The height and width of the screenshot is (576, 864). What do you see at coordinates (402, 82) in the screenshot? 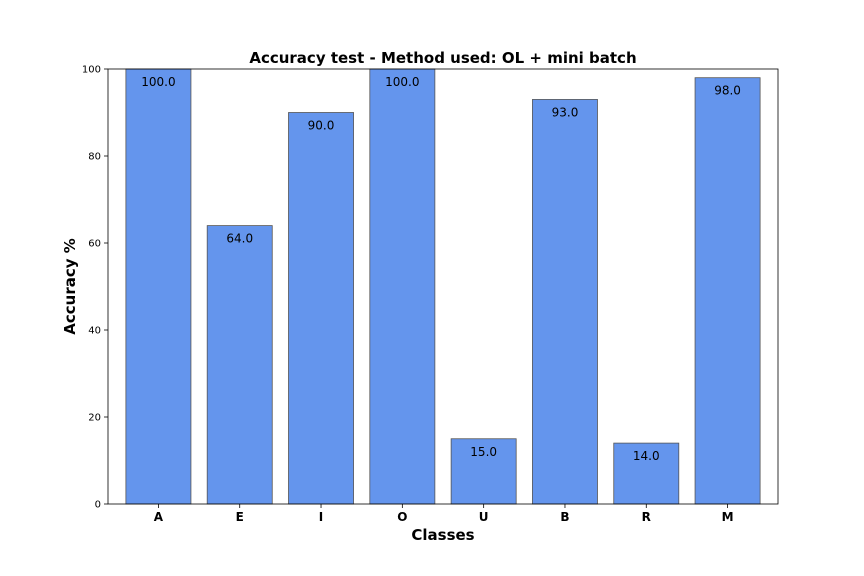
I see `data-label-o: 100.0` at bounding box center [402, 82].